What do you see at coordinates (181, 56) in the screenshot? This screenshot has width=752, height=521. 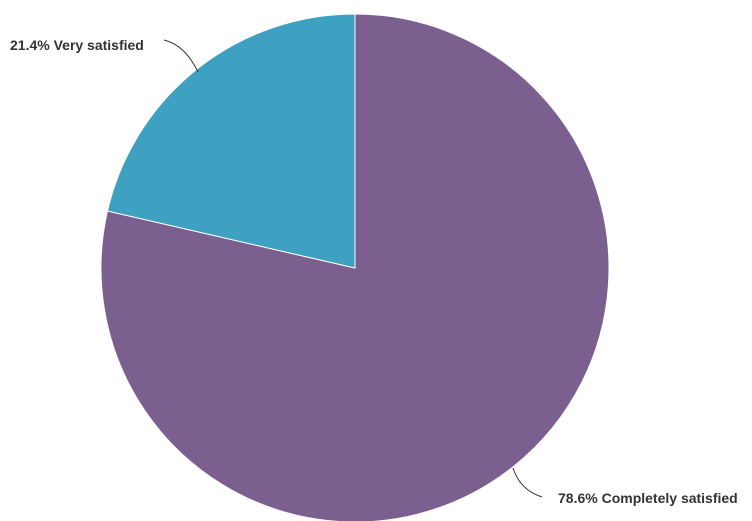 I see `leader-line-very-satisfied` at bounding box center [181, 56].